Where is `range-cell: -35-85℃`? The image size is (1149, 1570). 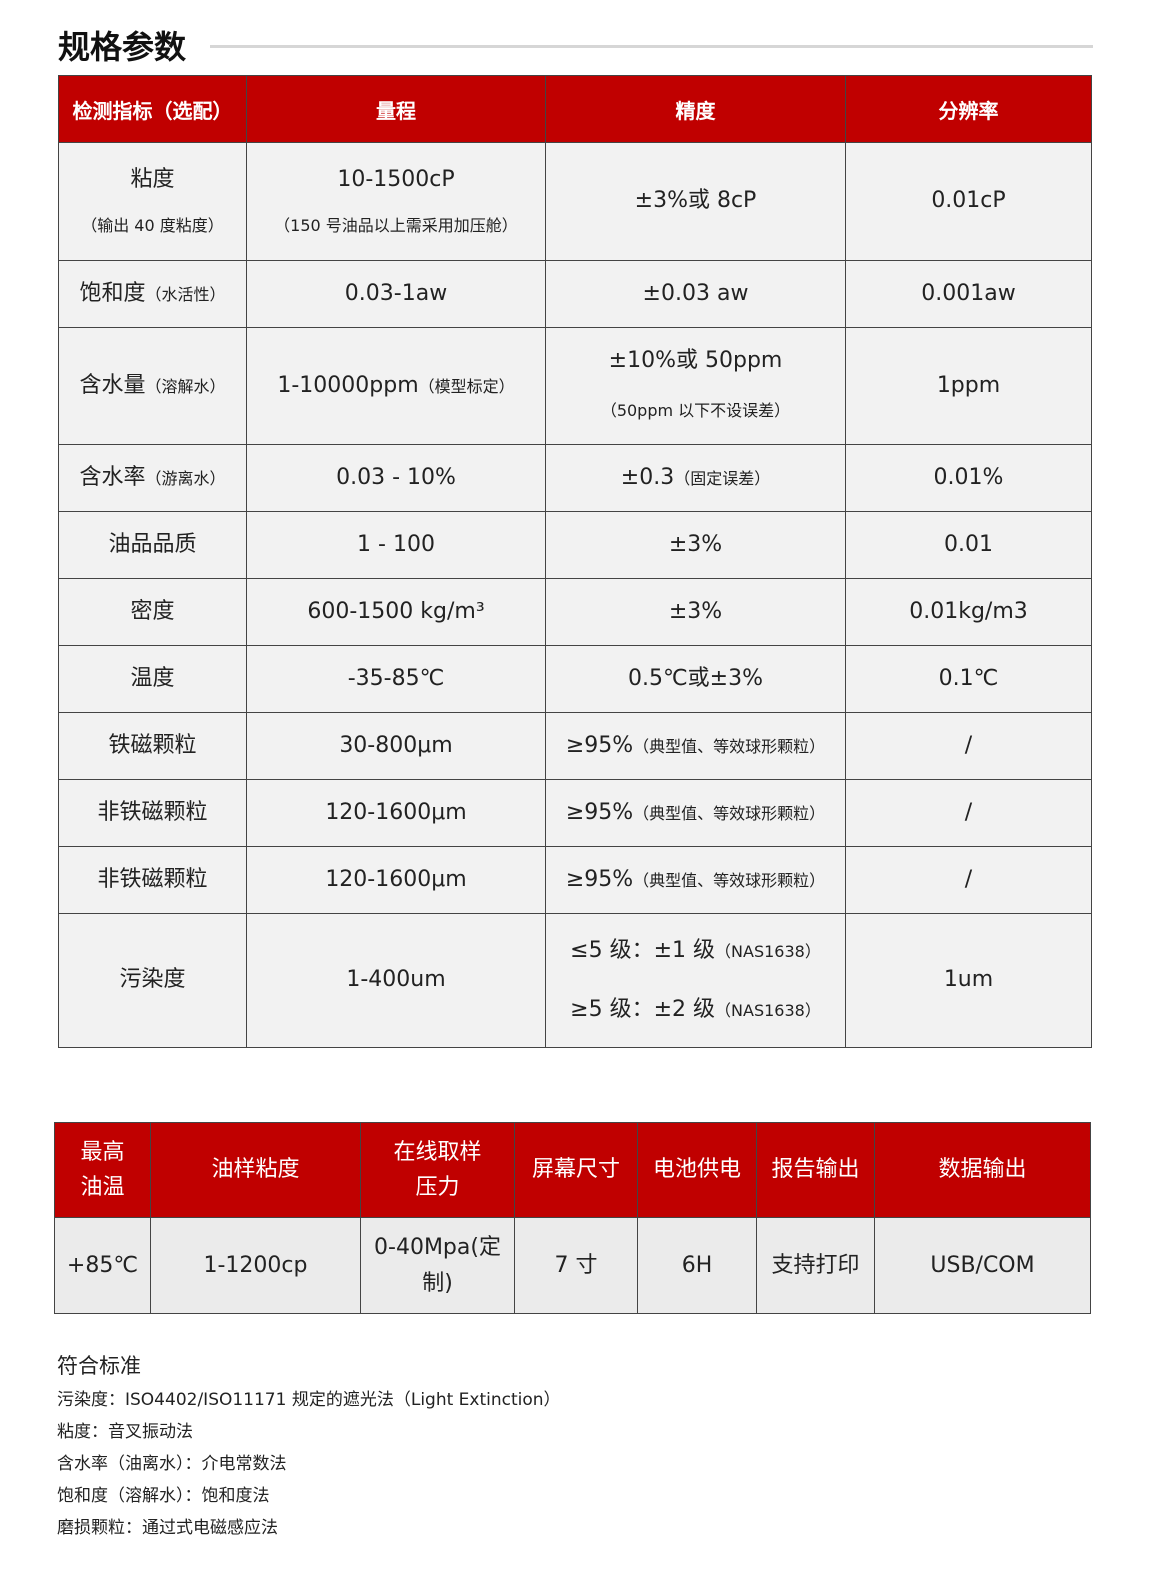
range-cell: -35-85℃ is located at coordinates (396, 679).